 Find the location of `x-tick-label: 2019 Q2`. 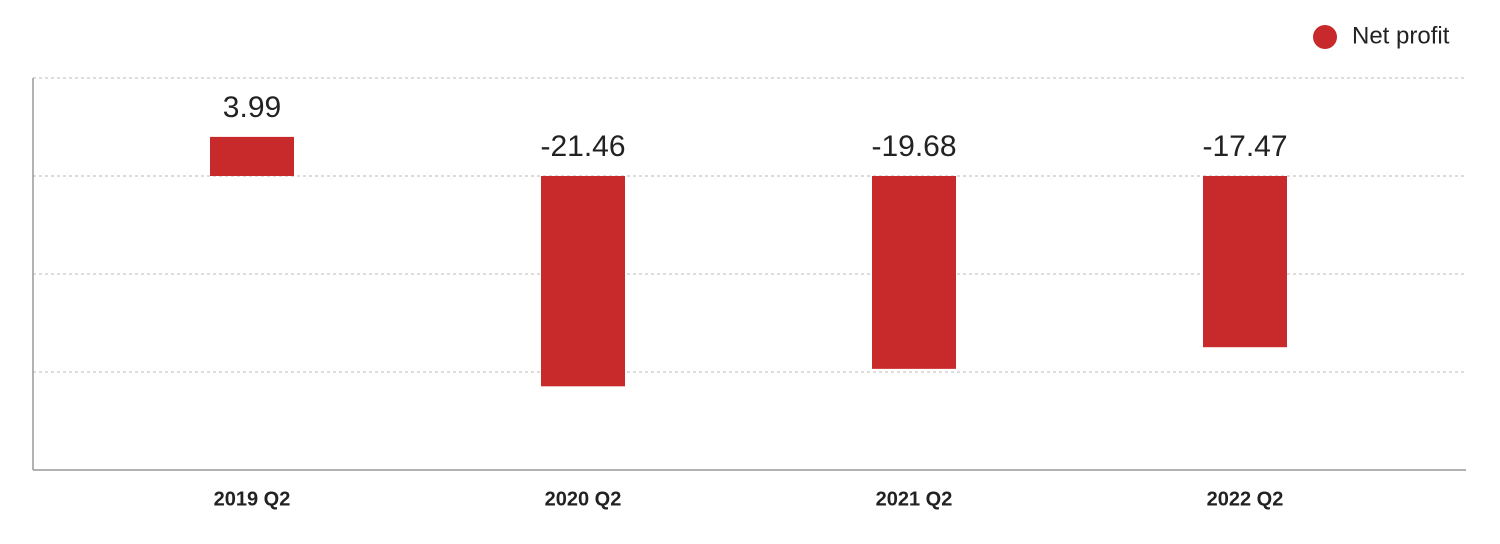

x-tick-label: 2019 Q2 is located at coordinates (252, 499).